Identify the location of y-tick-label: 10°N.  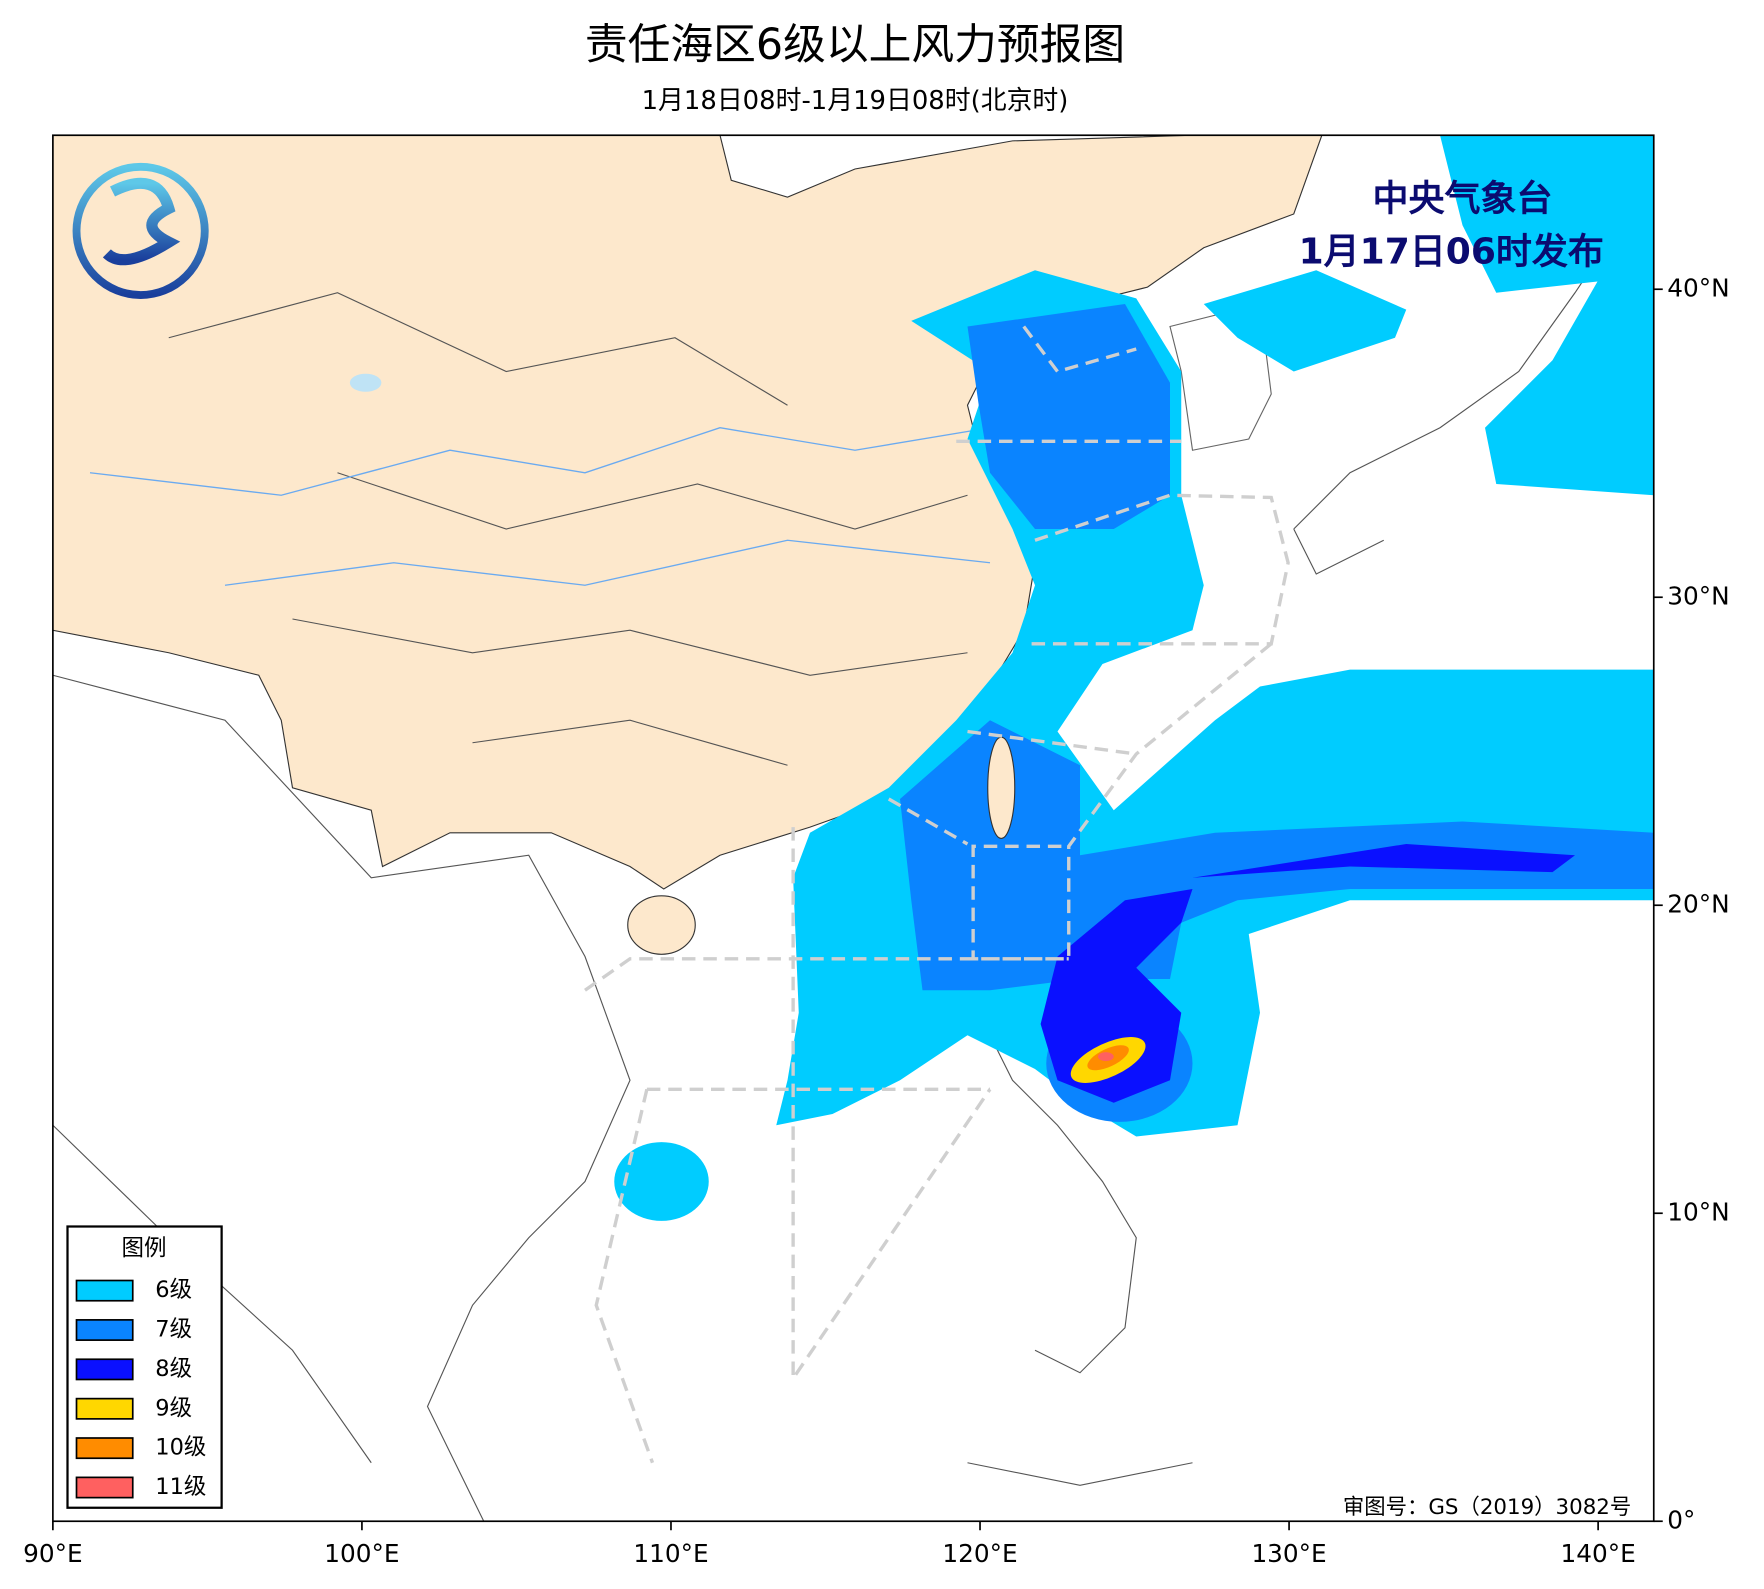
(1698, 1211).